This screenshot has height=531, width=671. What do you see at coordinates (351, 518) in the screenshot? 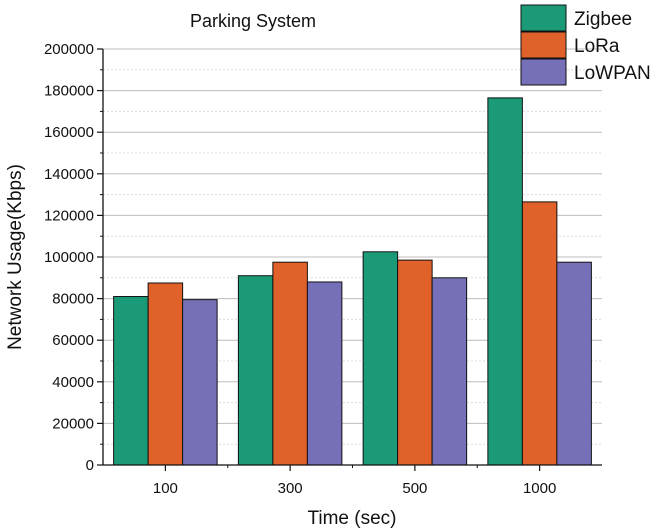
I see `x-axis-title: Time (sec)` at bounding box center [351, 518].